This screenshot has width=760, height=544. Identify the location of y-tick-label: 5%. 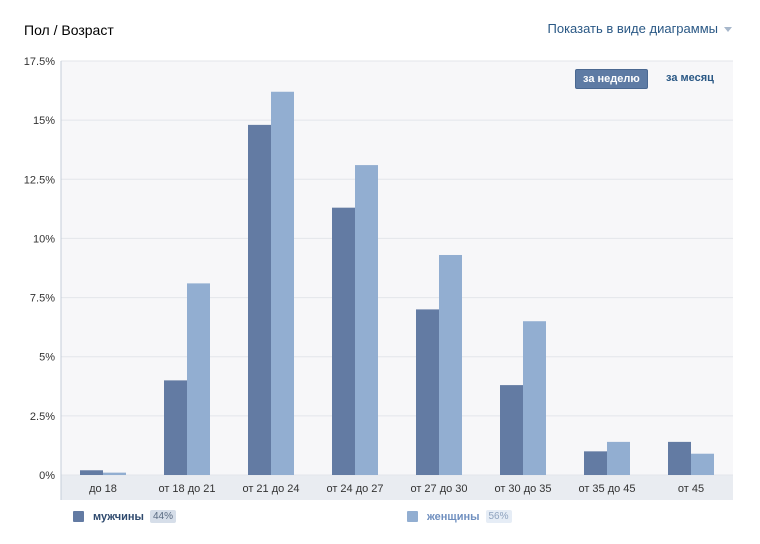
(47, 358).